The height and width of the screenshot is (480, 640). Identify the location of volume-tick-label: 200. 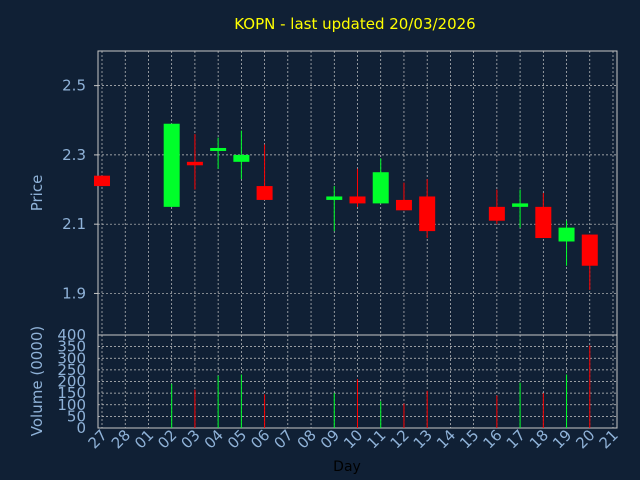
(71, 382).